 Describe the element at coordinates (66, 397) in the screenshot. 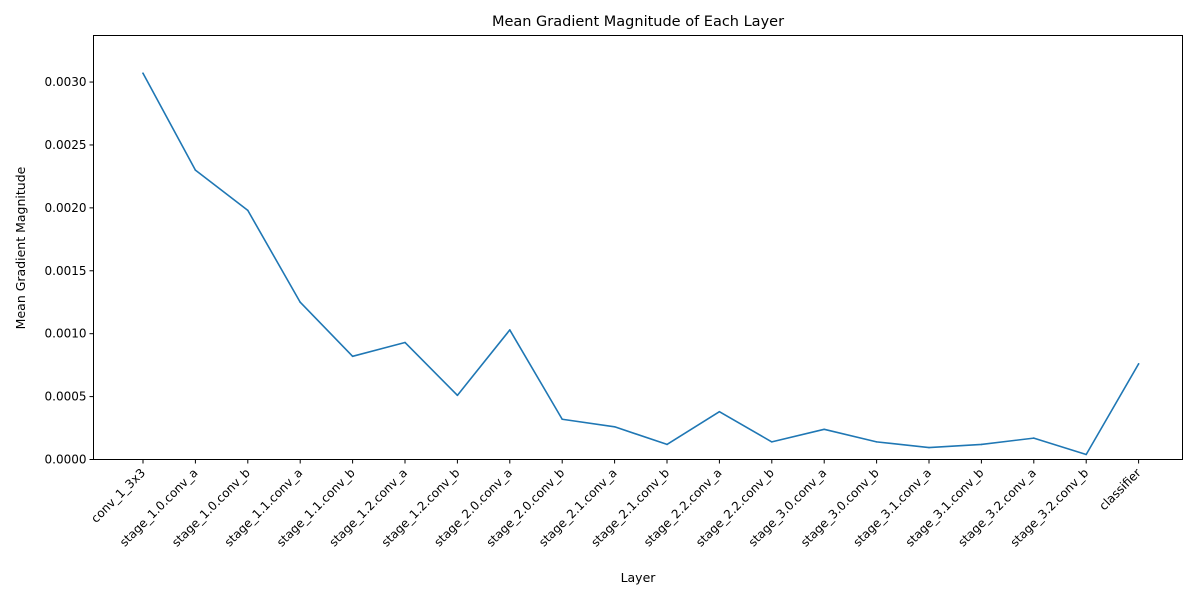

I see `y-tick-label: 0.0005` at that location.